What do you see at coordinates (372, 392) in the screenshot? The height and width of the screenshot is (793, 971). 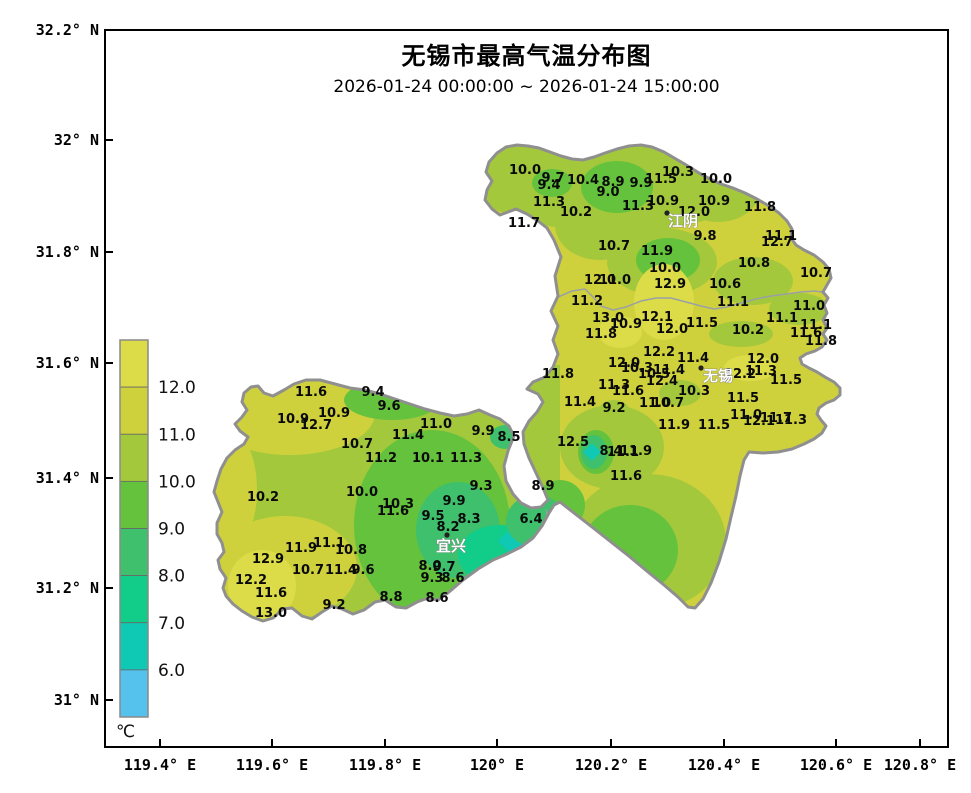 I see `station-temp-label: 9.4` at bounding box center [372, 392].